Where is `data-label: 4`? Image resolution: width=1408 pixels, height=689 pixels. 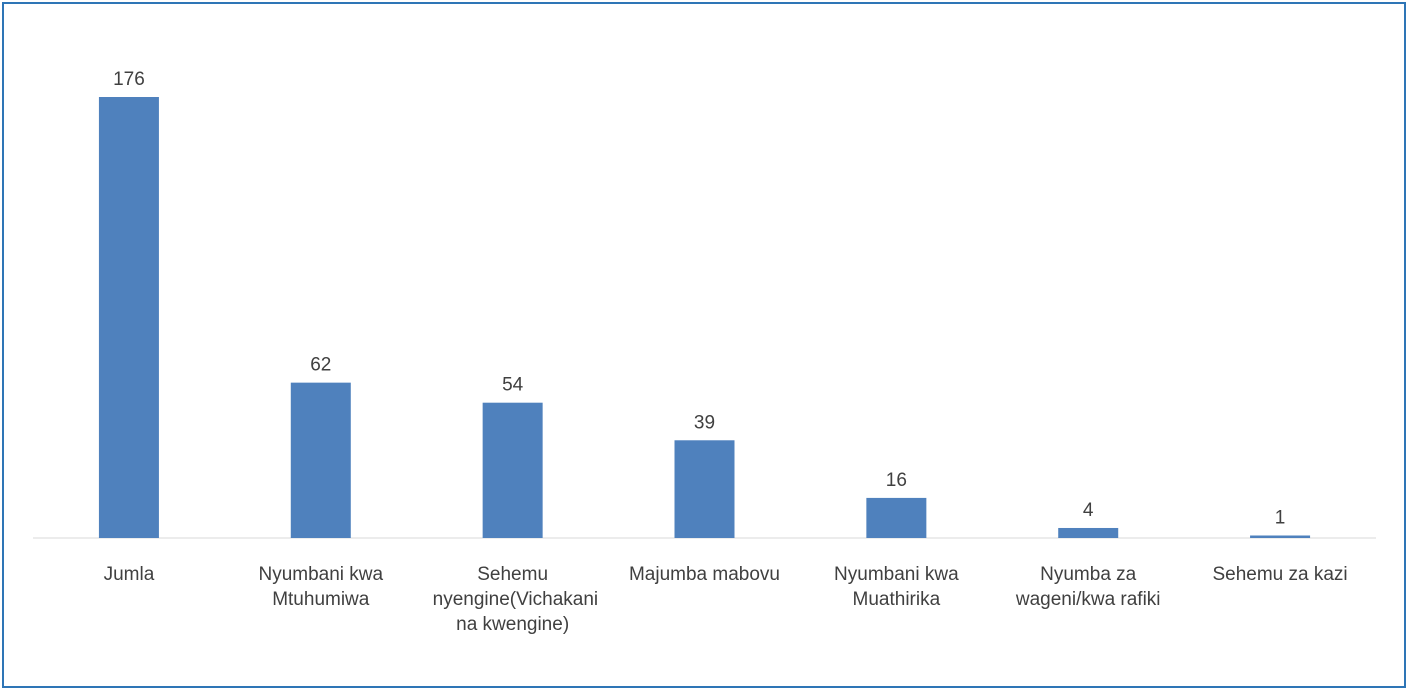
data-label: 4 is located at coordinates (1088, 510).